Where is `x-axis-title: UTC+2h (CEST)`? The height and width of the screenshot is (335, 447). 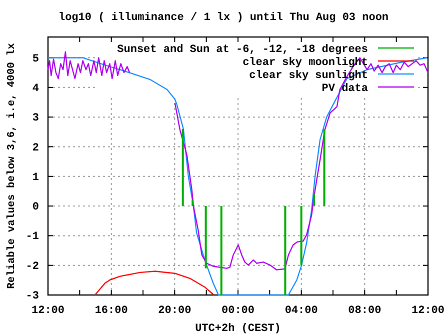 x-axis-title: UTC+2h (CEST) is located at coordinates (238, 329).